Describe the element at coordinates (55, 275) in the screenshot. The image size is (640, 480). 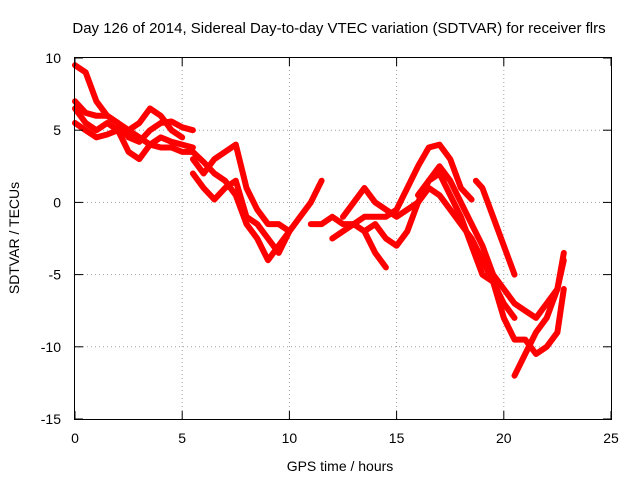
I see `y-tick-label: -5` at that location.